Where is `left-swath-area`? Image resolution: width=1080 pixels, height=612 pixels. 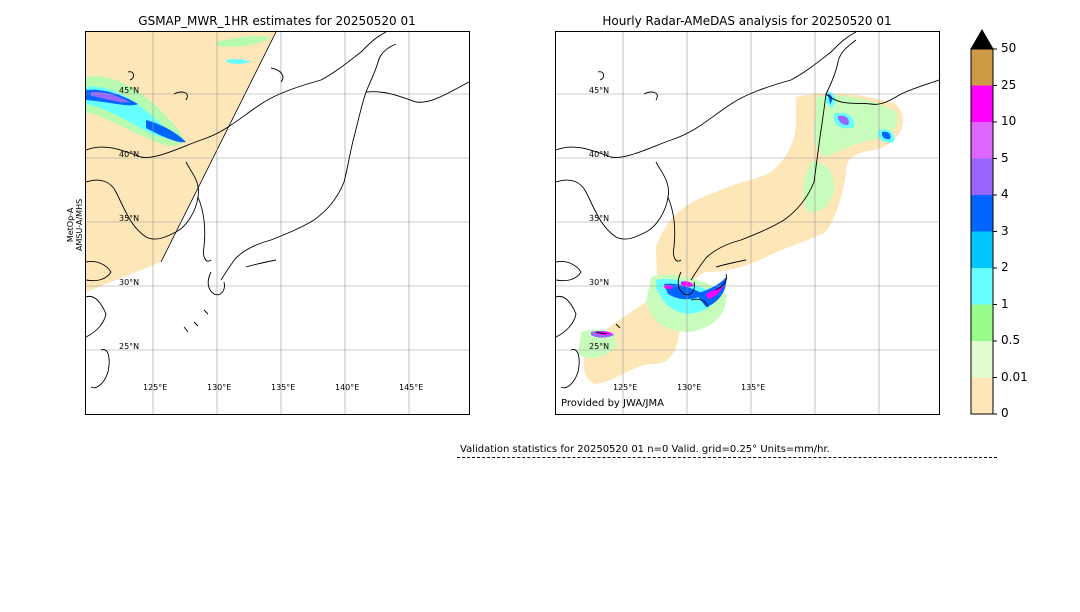 left-swath-area is located at coordinates (181, 162).